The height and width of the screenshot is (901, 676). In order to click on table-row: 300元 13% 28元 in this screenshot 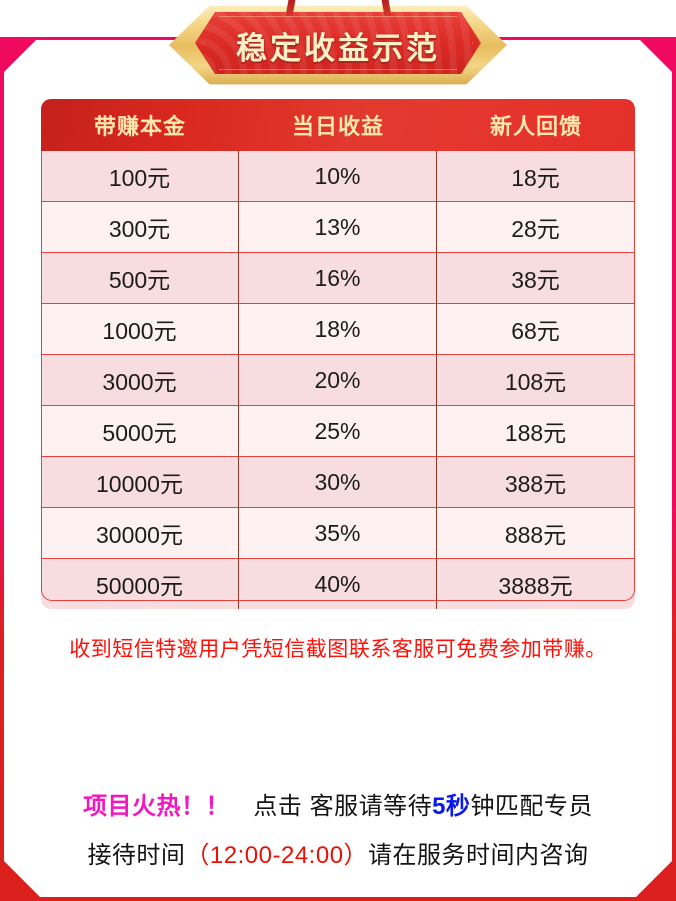, I will do `click(338, 227)`.